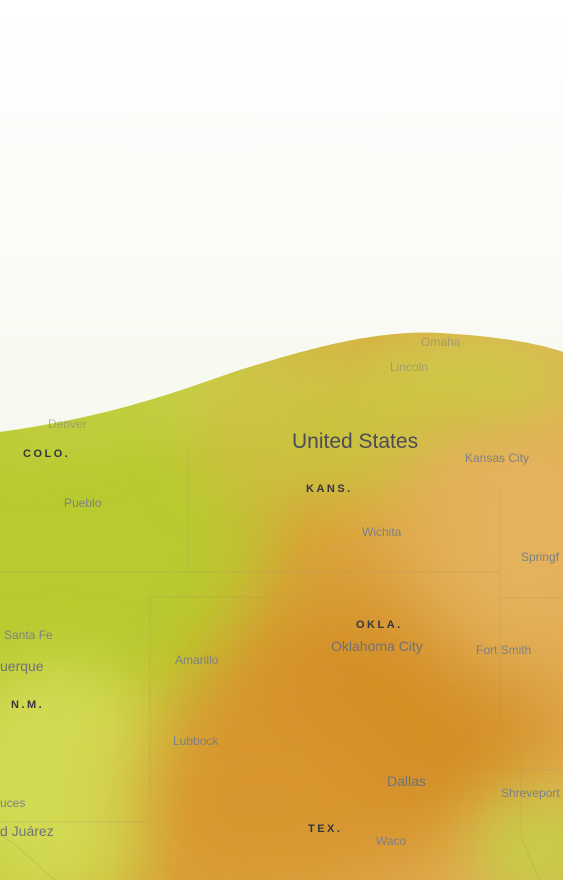 This screenshot has height=880, width=563. I want to click on state-label-colorado: COLO., so click(47, 454).